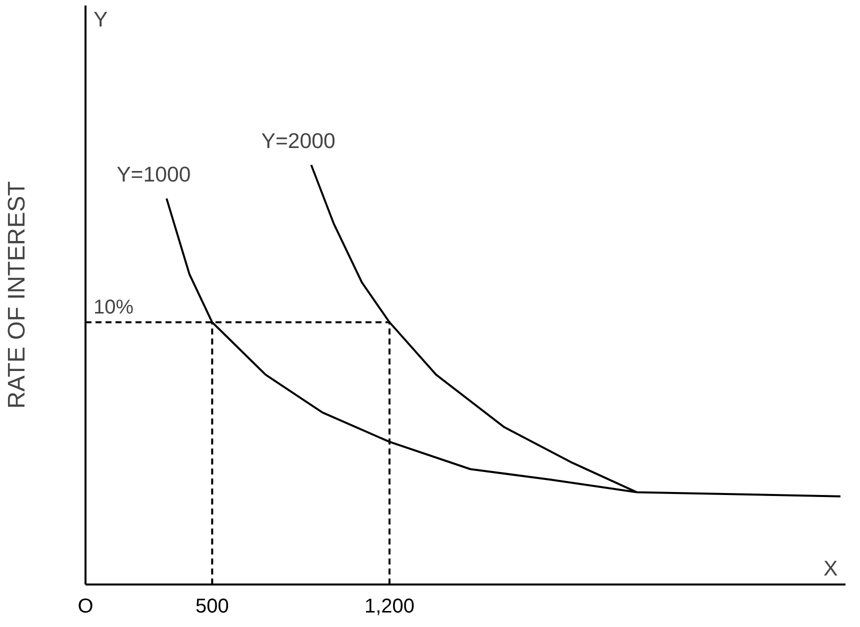 Image resolution: width=860 pixels, height=627 pixels. I want to click on annotation: 10%, so click(114, 307).